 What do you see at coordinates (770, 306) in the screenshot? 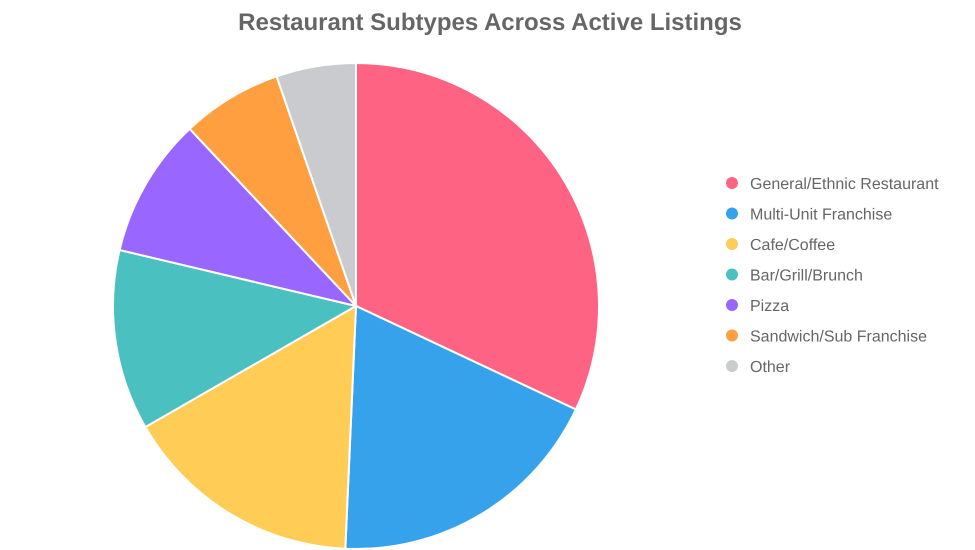
I see `legend-label: Pizza` at bounding box center [770, 306].